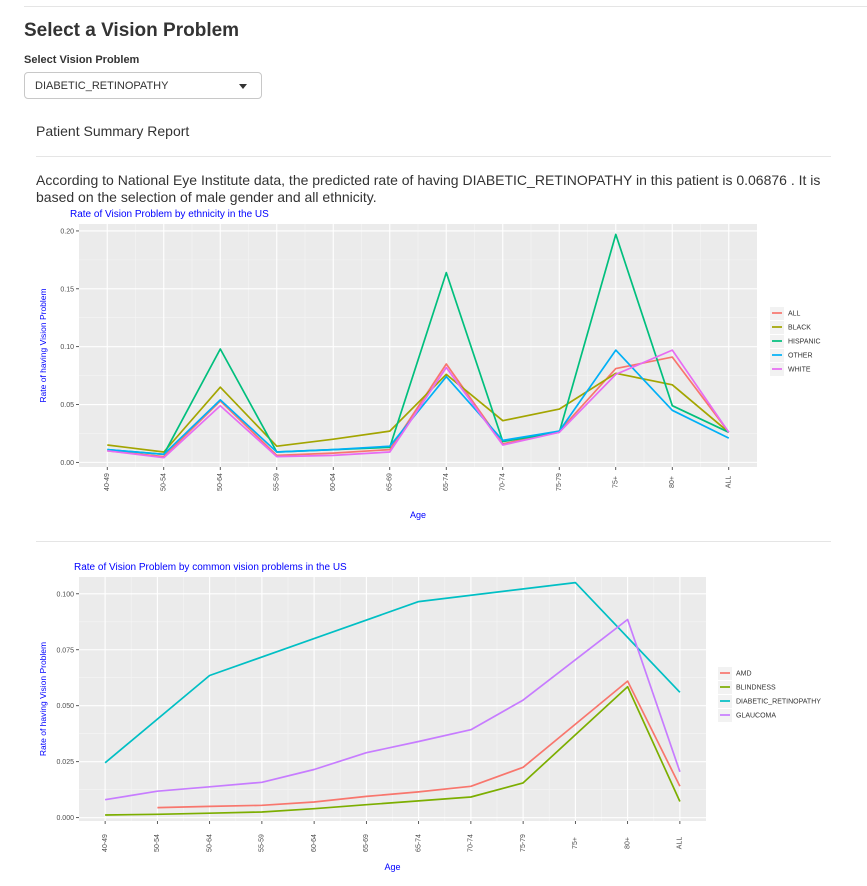  What do you see at coordinates (102, 86) in the screenshot?
I see `select-value: DIABETIC_RETINOPATHY` at bounding box center [102, 86].